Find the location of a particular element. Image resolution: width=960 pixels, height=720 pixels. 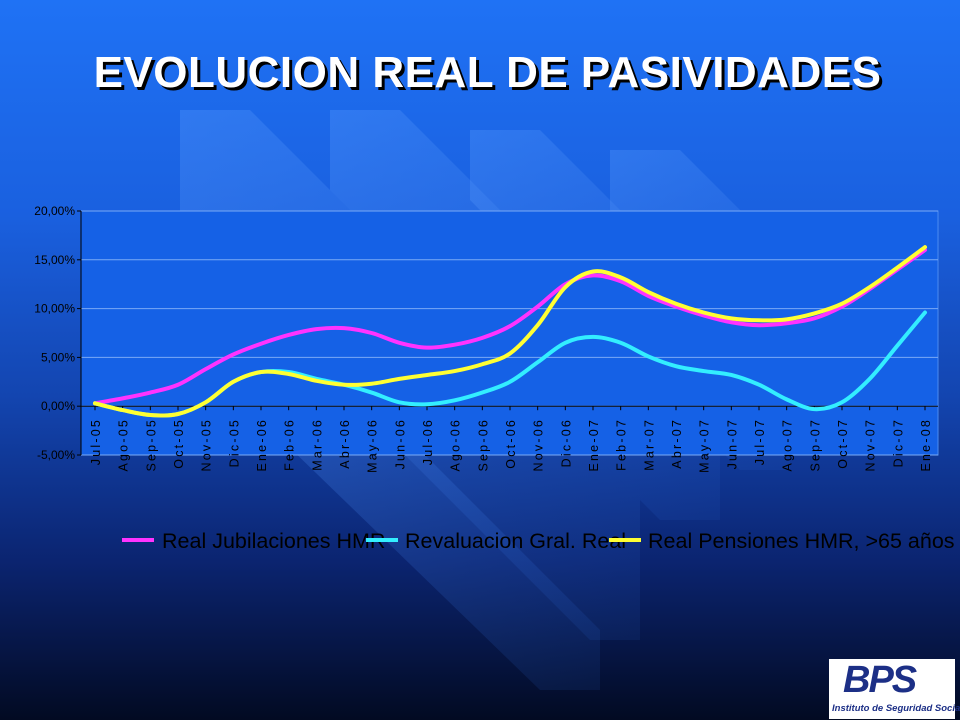

legend-label-1: Revaluacion Gral. Real is located at coordinates (515, 541).